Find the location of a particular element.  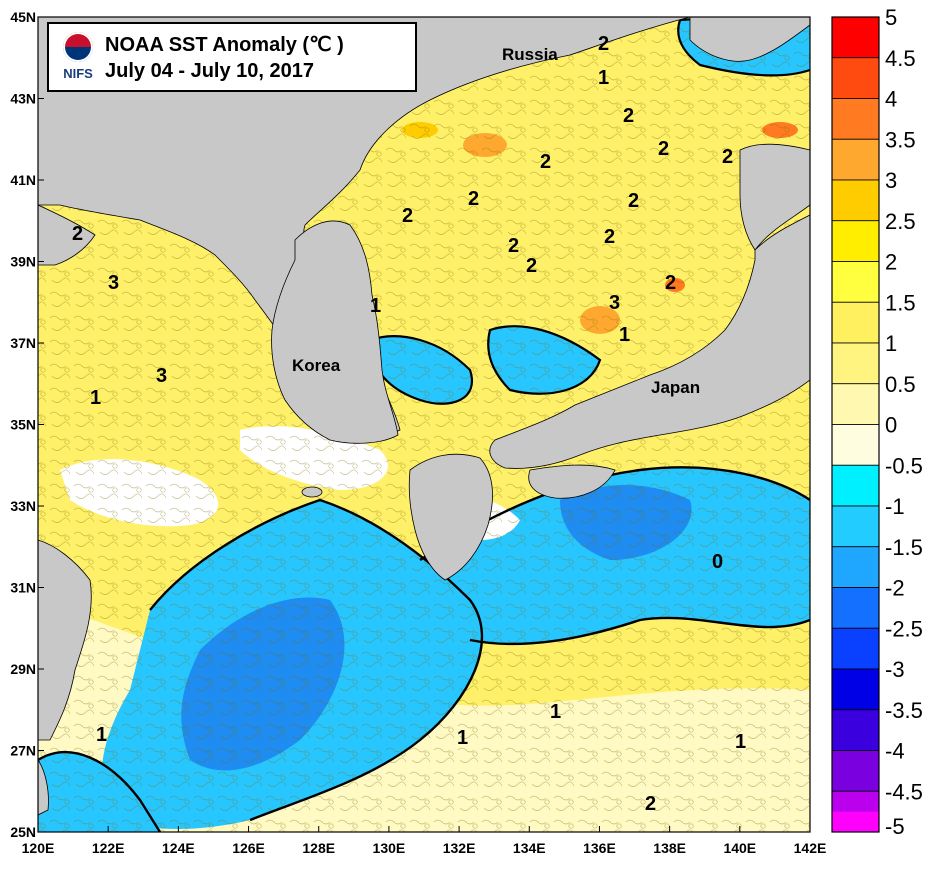

land-jeju is located at coordinates (312, 492).